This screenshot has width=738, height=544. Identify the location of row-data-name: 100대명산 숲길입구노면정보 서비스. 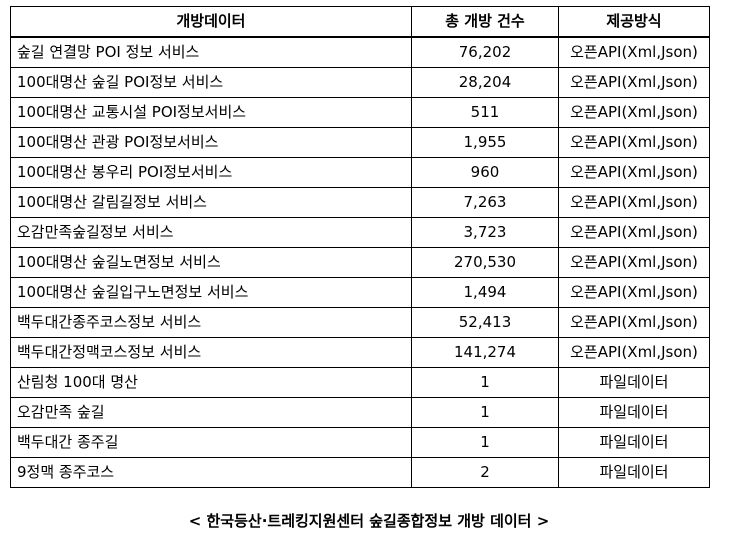
(211, 292).